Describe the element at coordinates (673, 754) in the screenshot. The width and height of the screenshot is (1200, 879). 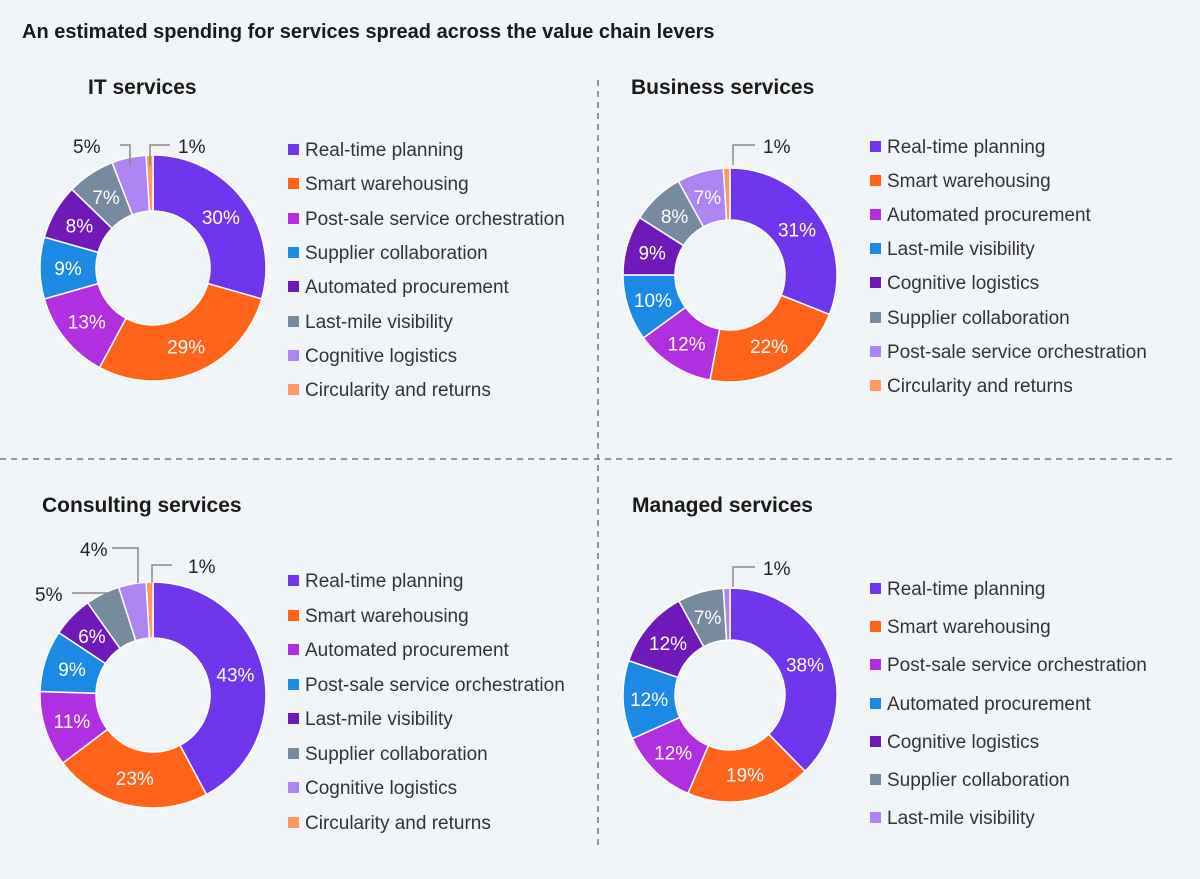
I see `data-label: 12%` at that location.